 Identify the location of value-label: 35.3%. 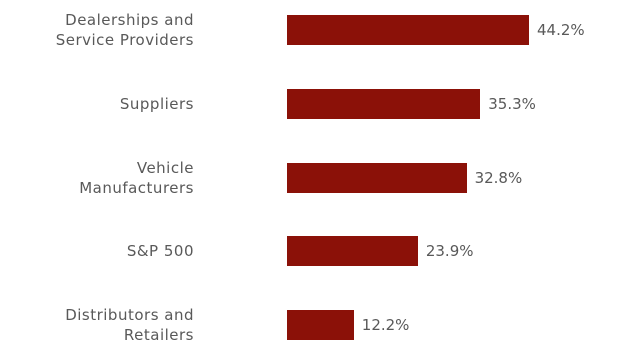
(512, 103).